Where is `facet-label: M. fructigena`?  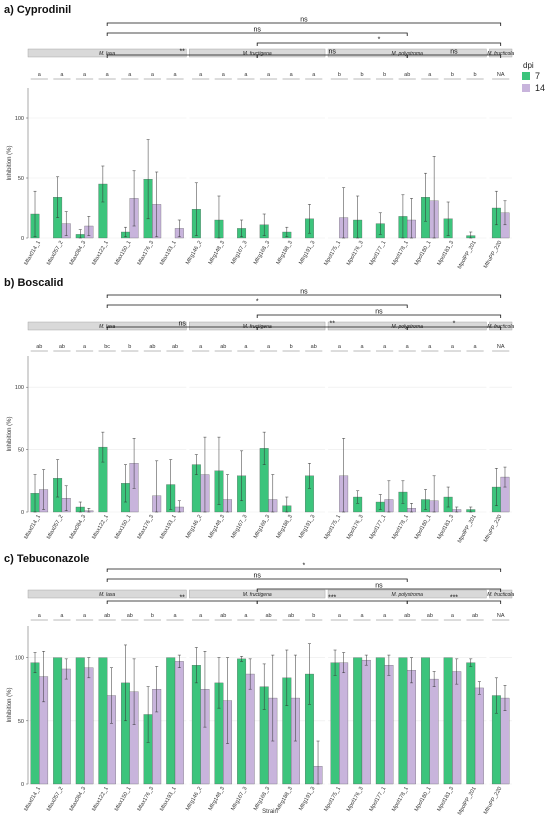
facet-label: M. fructigena is located at coordinates (257, 595).